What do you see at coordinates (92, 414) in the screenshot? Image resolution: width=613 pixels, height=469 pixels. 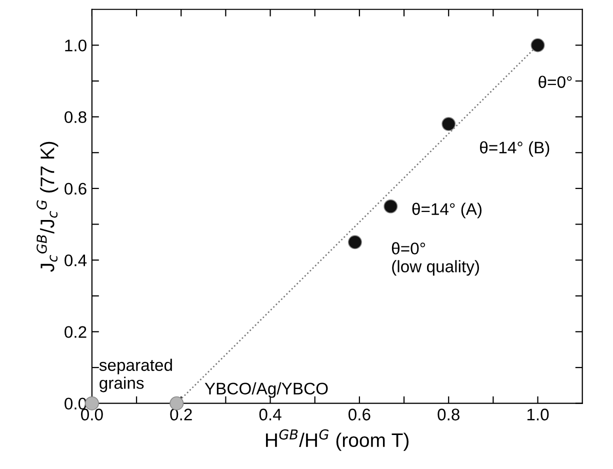 I see `x-tick-label: 0.0` at bounding box center [92, 414].